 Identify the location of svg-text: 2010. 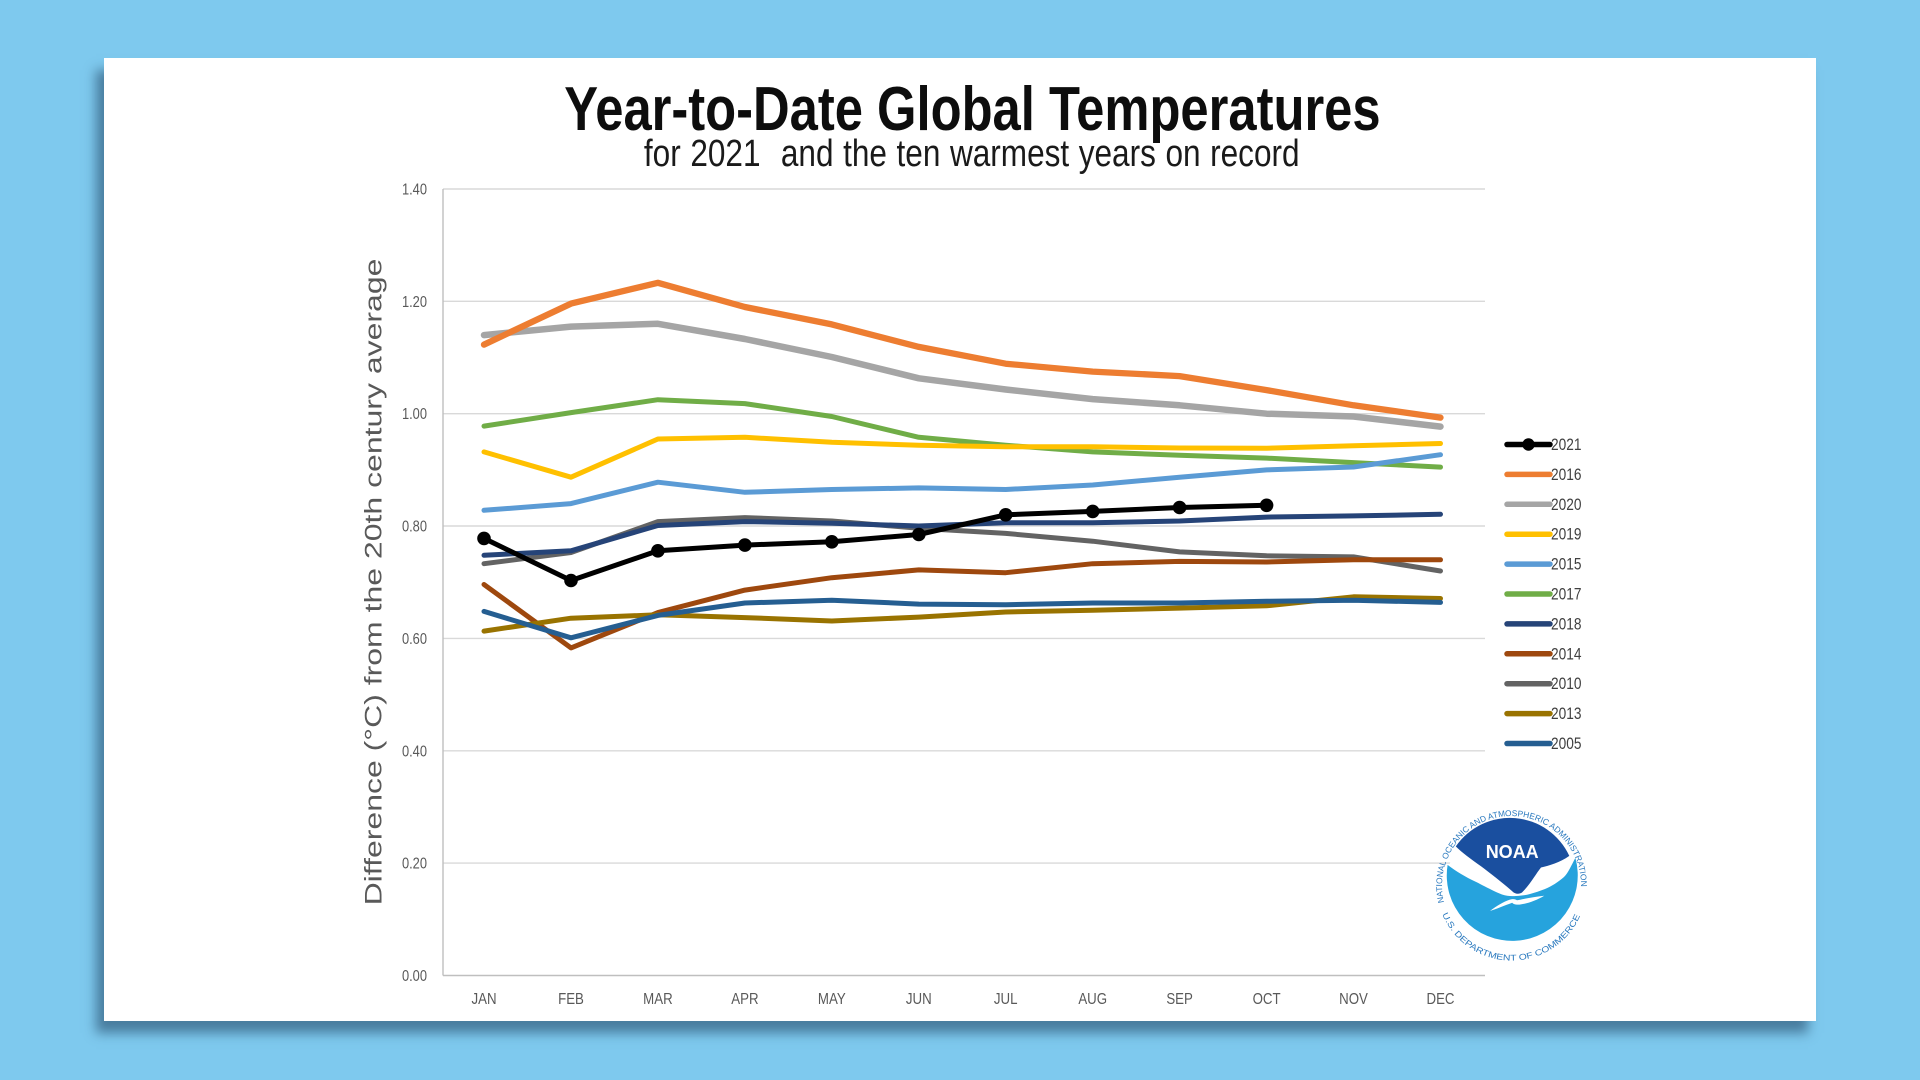
(1566, 684).